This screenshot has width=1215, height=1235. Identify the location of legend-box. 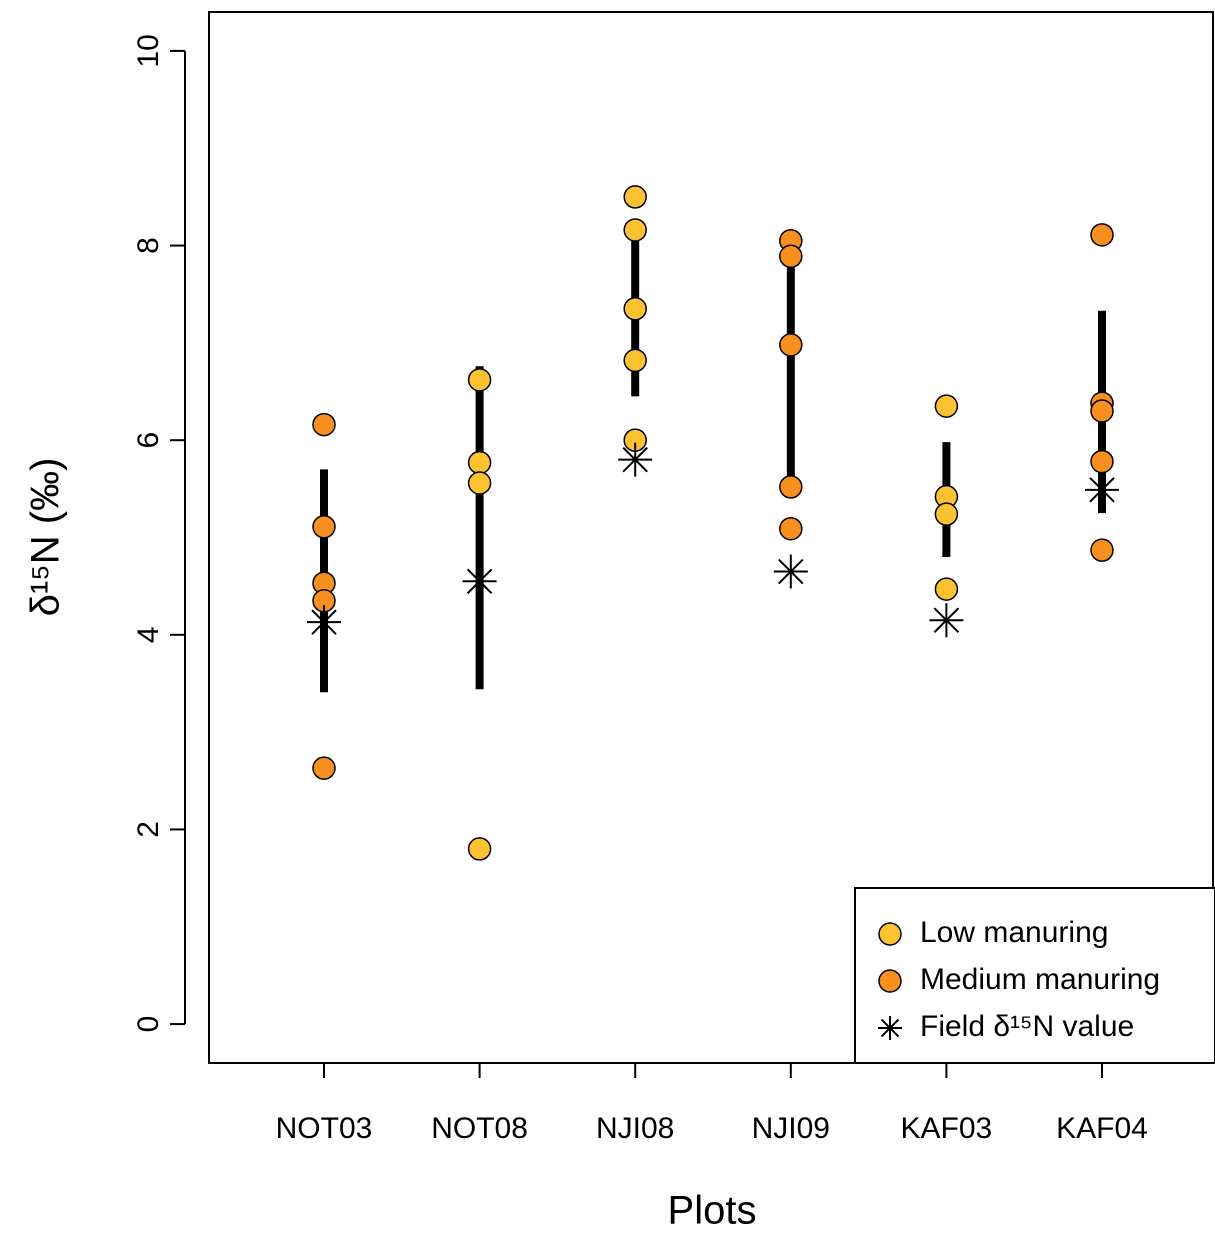
(1034, 975).